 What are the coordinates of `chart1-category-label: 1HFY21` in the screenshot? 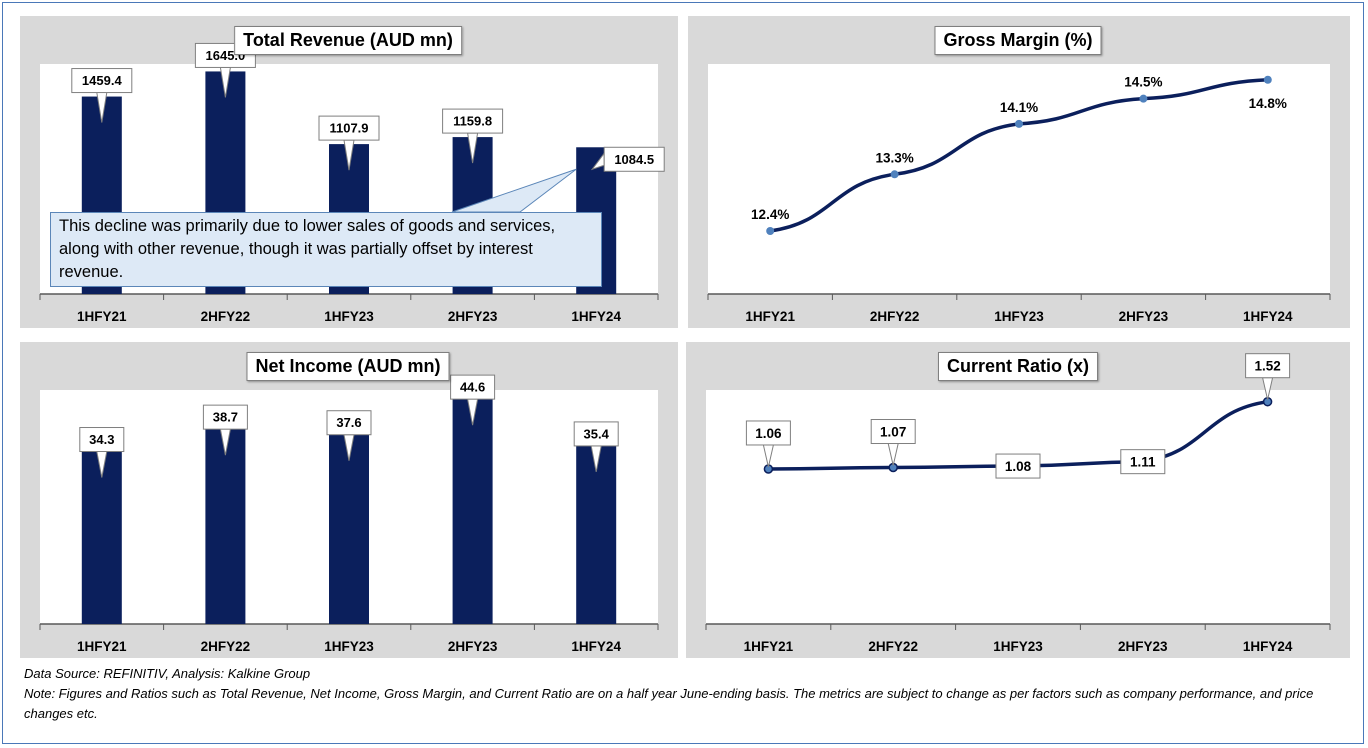 It's located at (770, 316).